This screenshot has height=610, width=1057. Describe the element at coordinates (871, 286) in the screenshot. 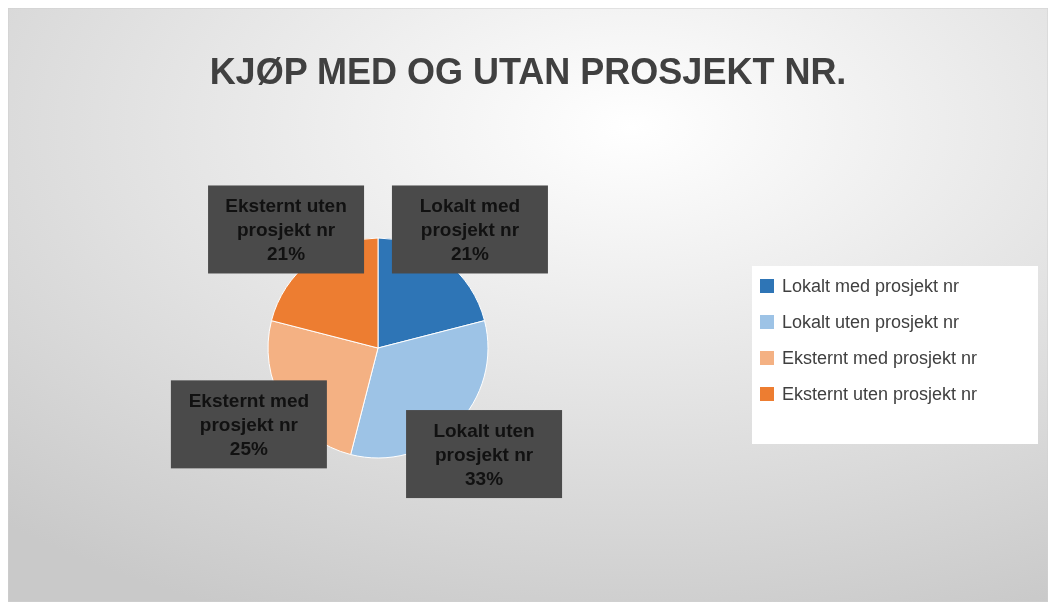

I see `legend-label: Lokalt med prosjekt nr` at that location.